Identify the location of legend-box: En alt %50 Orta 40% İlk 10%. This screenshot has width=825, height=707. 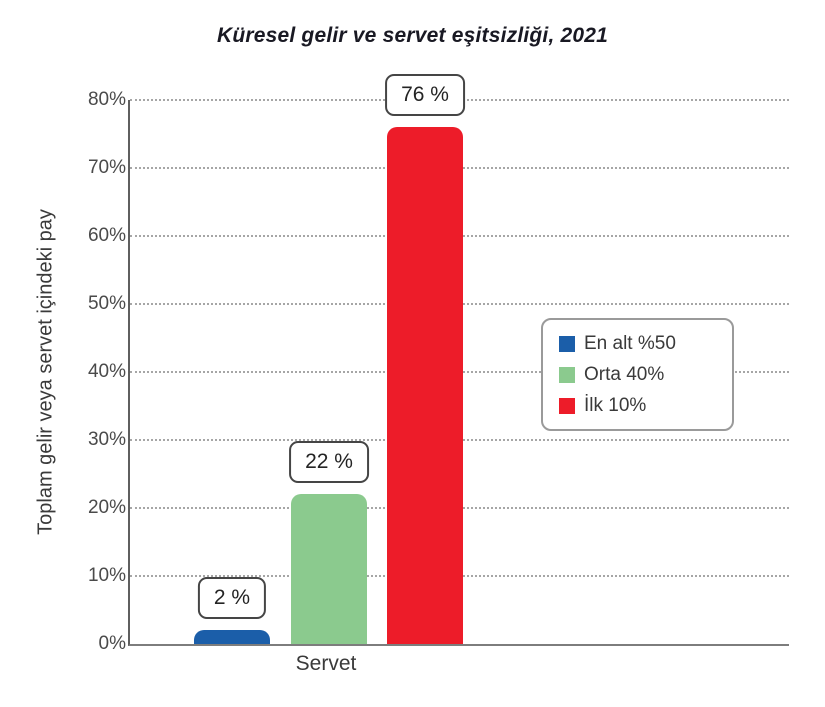
(637, 374).